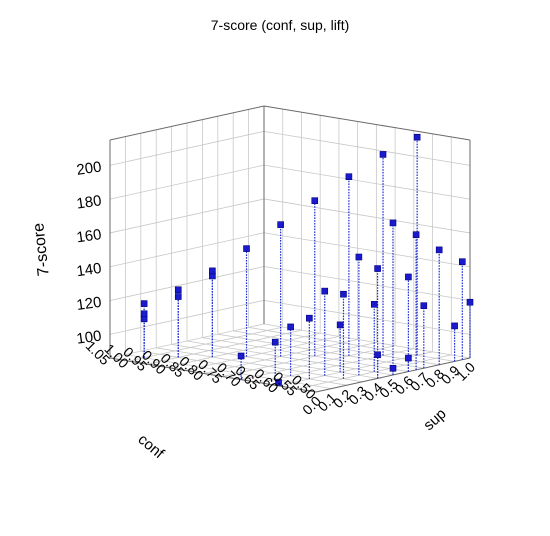 This screenshot has height=536, width=550. Describe the element at coordinates (88, 168) in the screenshot. I see `z-tick-label: 200` at that location.